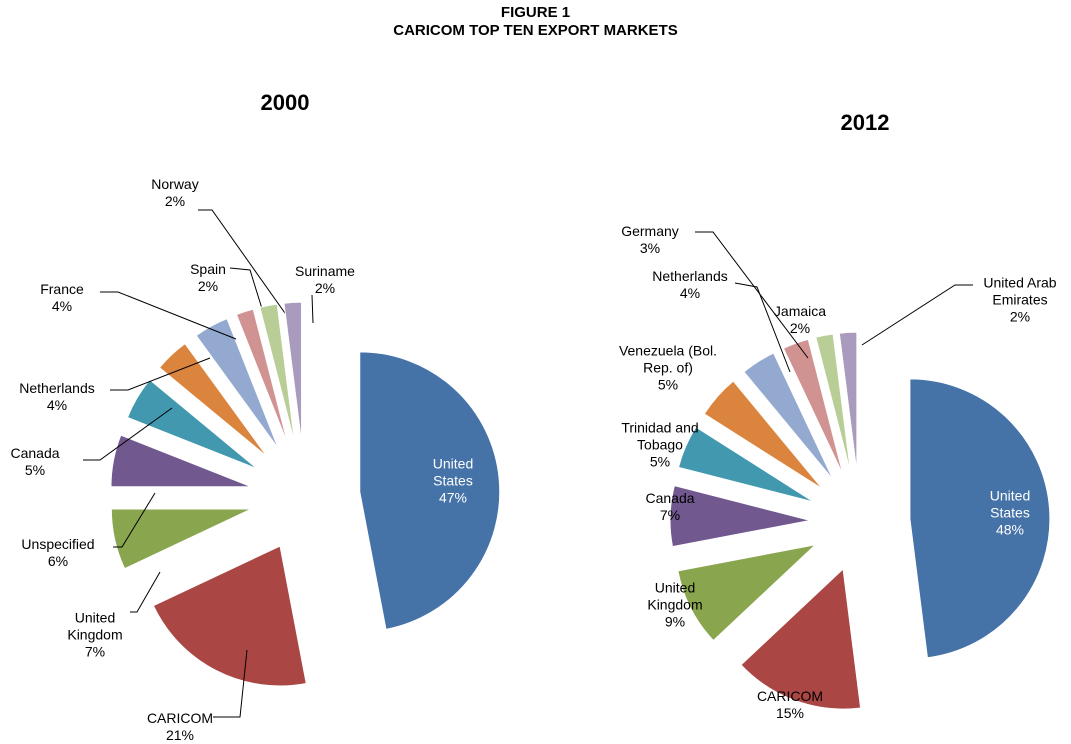 Image resolution: width=1071 pixels, height=744 pixels. I want to click on category-label: United Arab Emirates, so click(1020, 291).